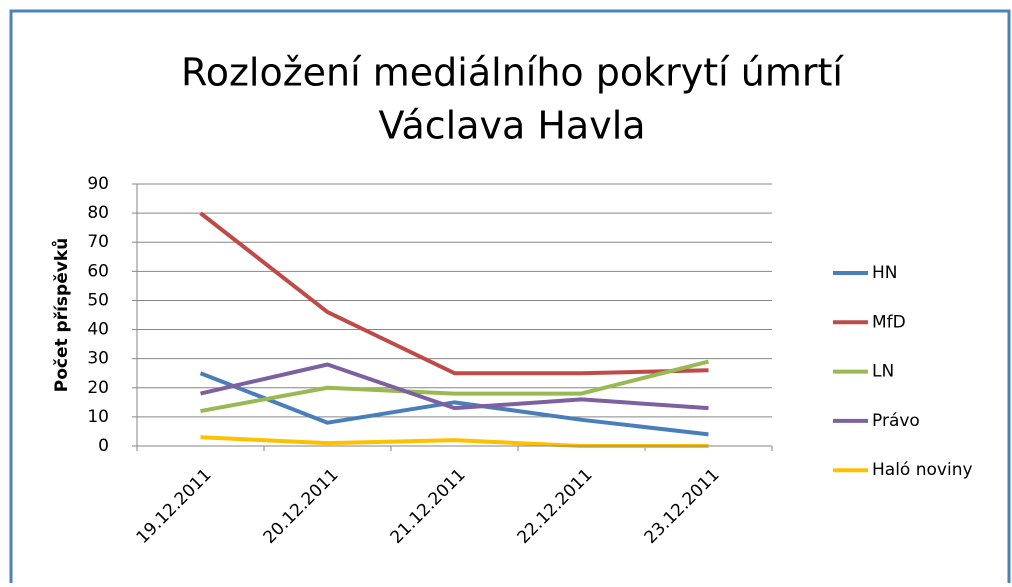 The image size is (1012, 587). Describe the element at coordinates (98, 388) in the screenshot. I see `y-tick-label: 20` at that location.